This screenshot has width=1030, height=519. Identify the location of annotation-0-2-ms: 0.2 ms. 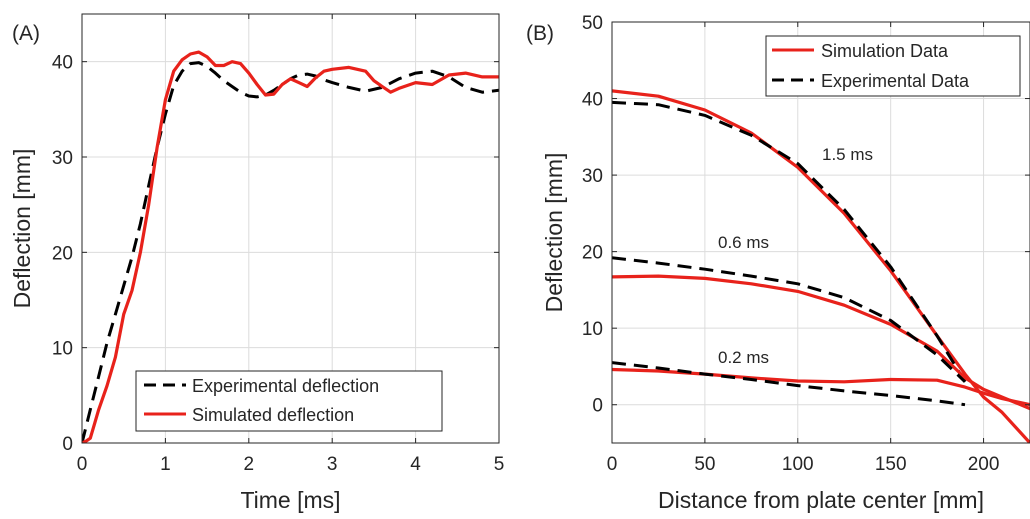
(743, 357).